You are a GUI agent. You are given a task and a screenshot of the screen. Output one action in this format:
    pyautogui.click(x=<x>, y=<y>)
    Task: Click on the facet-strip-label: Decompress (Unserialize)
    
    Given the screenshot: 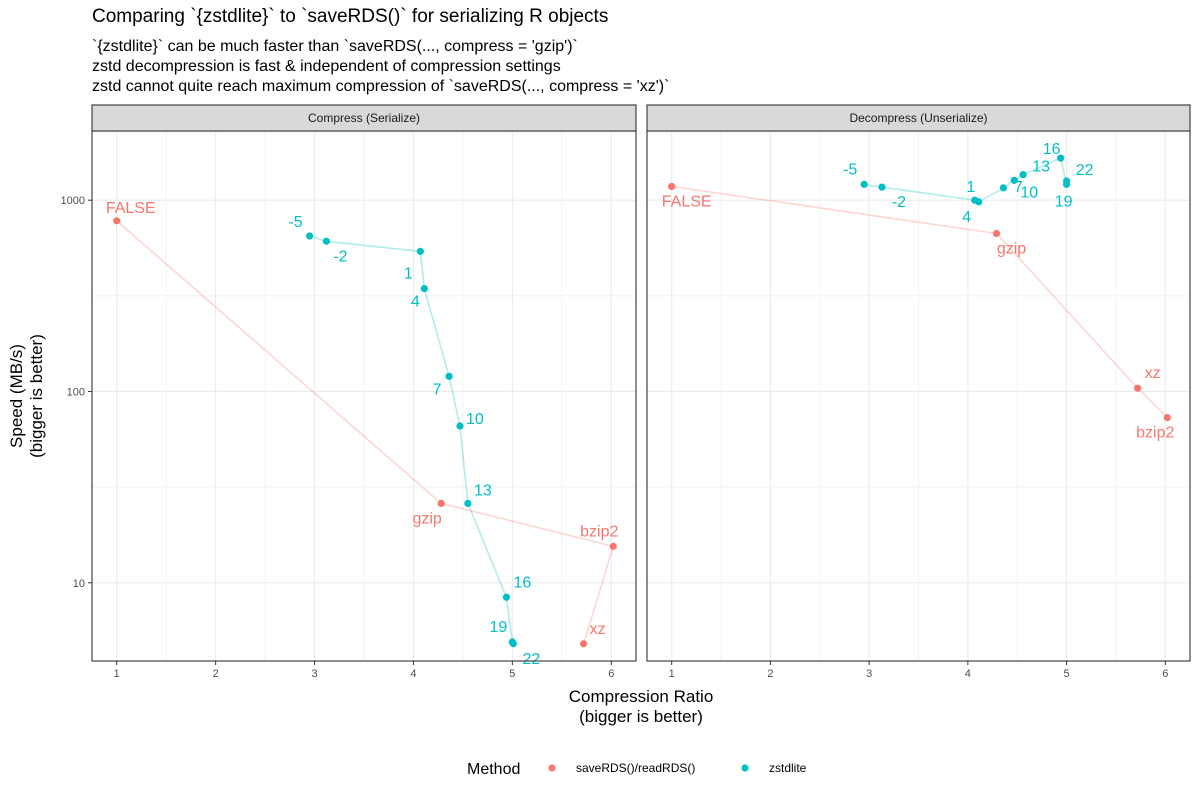 What is the action you would take?
    pyautogui.click(x=918, y=118)
    